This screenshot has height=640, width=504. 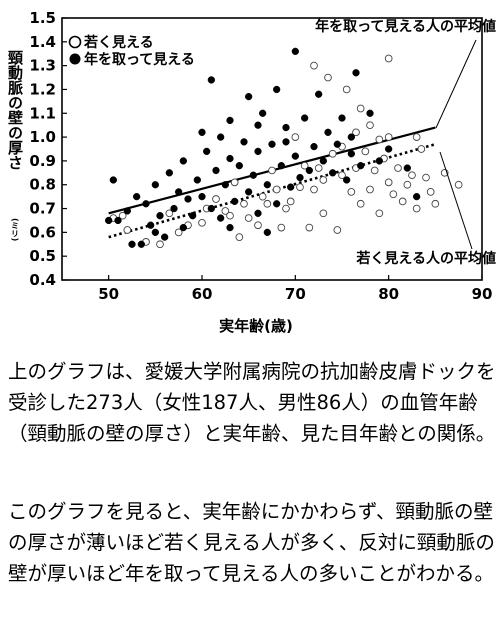 I want to click on x-tick-label: 70, so click(x=295, y=294).